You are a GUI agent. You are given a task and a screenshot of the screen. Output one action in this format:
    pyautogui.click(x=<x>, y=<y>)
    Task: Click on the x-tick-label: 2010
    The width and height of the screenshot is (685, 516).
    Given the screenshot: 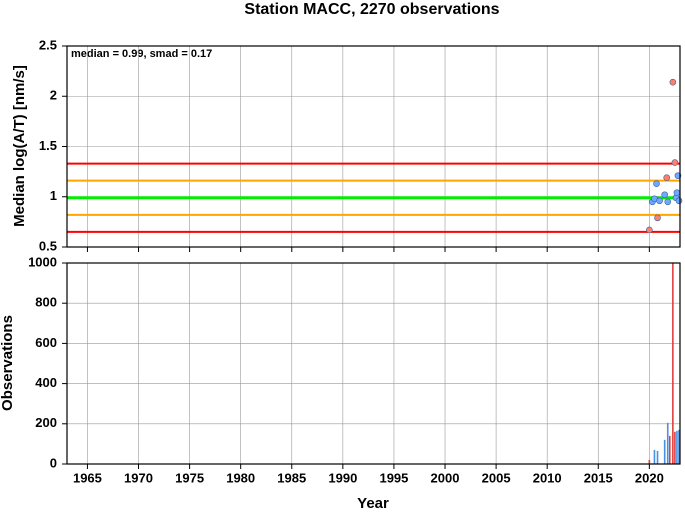 What is the action you would take?
    pyautogui.click(x=547, y=477)
    